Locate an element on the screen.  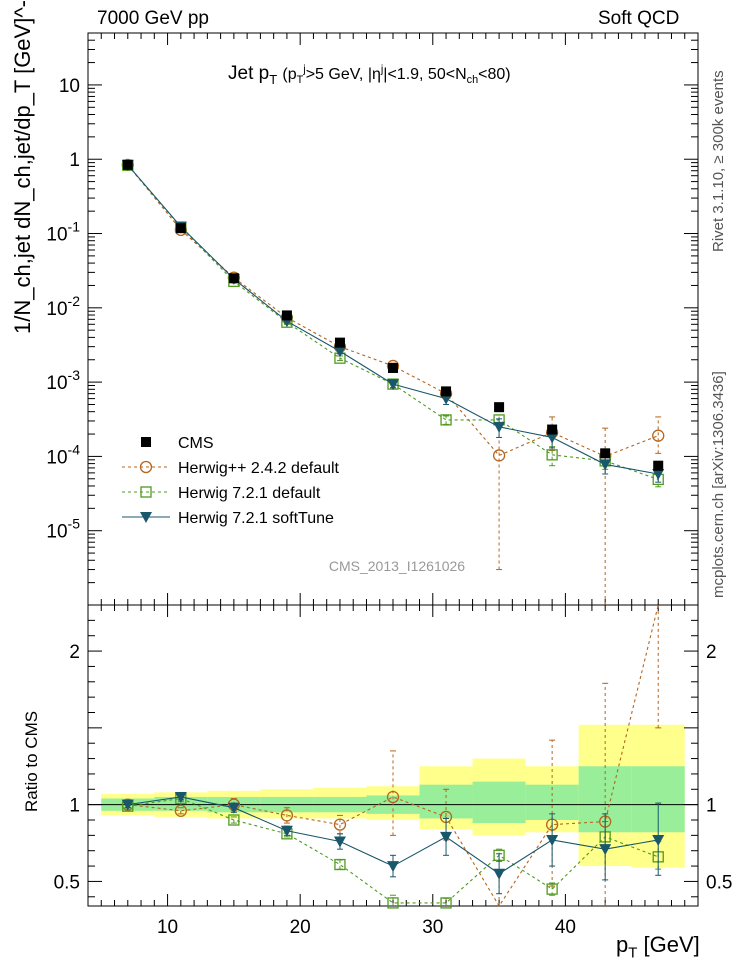
plot-title-sub: T is located at coordinates (273, 79).